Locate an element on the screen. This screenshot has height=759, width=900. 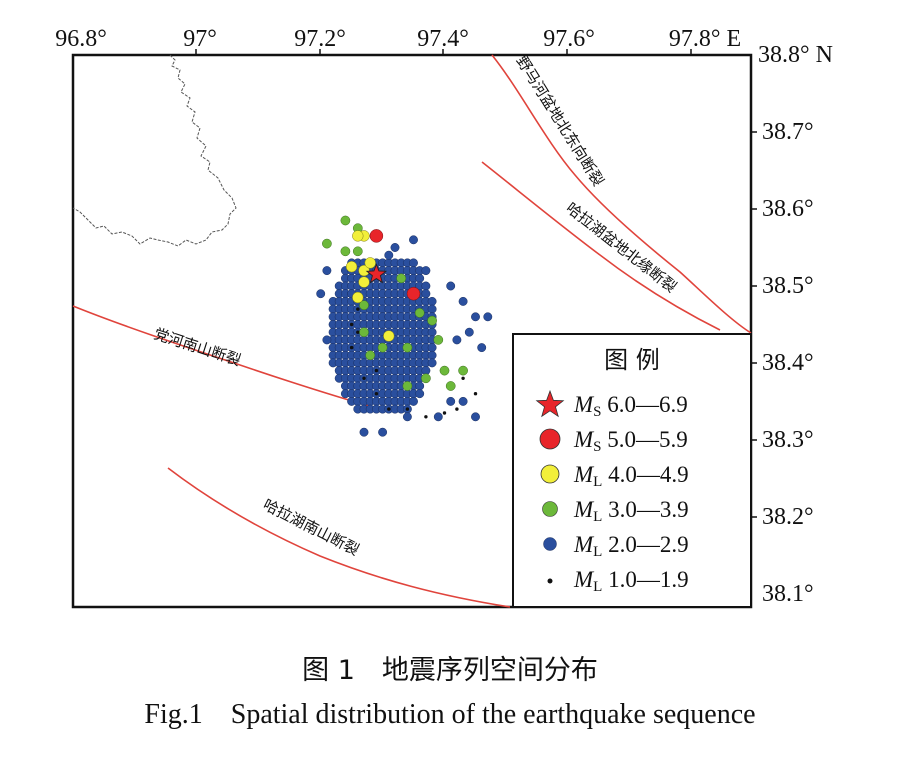
figure-caption-chinese: 图 1 地震序列空间分布 is located at coordinates (450, 670).